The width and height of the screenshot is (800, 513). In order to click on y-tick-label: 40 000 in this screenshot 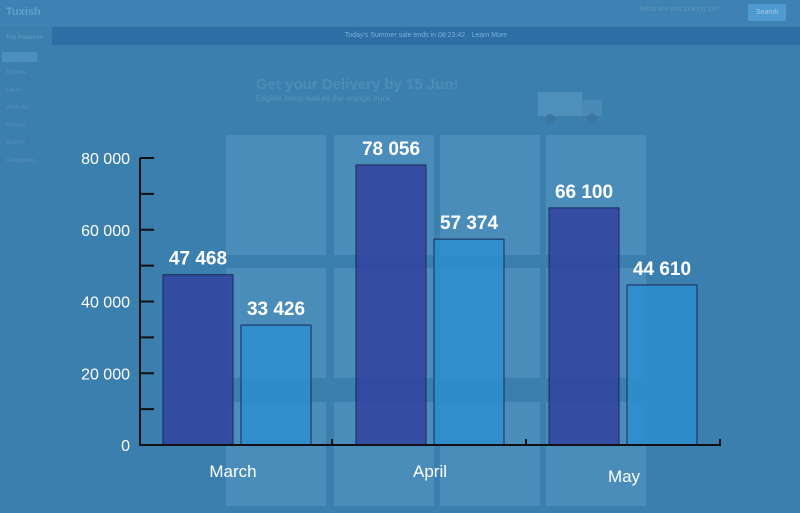, I will do `click(105, 303)`.